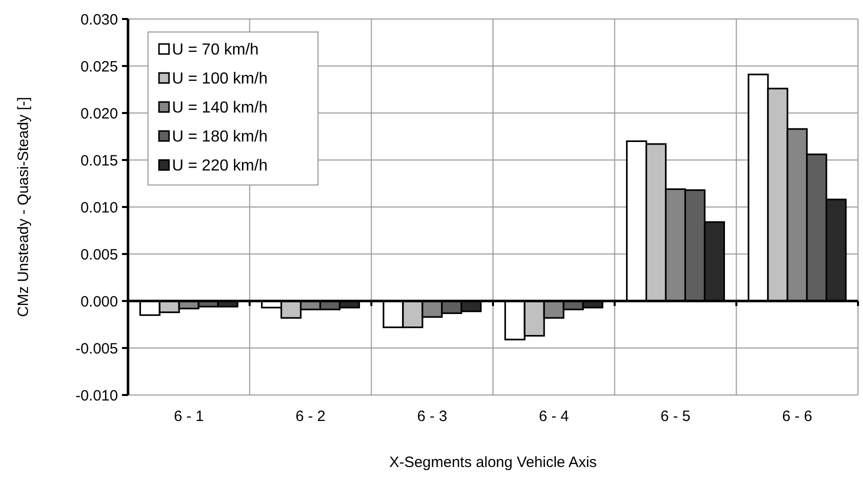 Image resolution: width=863 pixels, height=483 pixels. Describe the element at coordinates (220, 79) in the screenshot. I see `legend-label: U = 100 km/h` at that location.